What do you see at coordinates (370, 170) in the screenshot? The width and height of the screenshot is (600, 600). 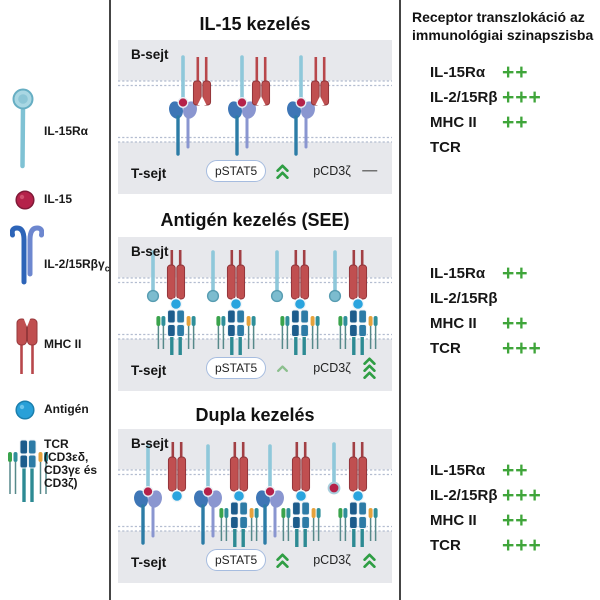 I see `no-change-dash-icon: —` at bounding box center [370, 170].